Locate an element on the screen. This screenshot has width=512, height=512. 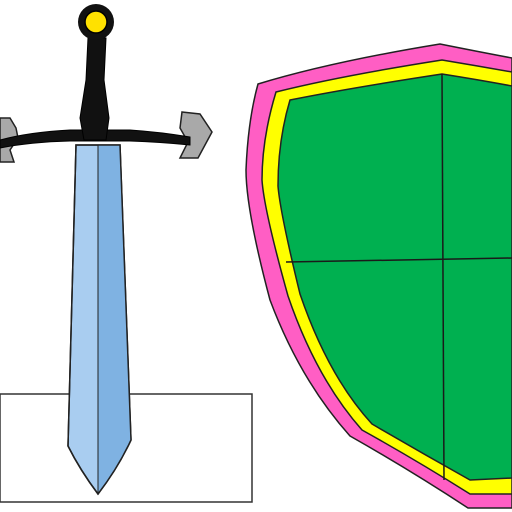
sword-blade-outline is located at coordinates (99, 320).